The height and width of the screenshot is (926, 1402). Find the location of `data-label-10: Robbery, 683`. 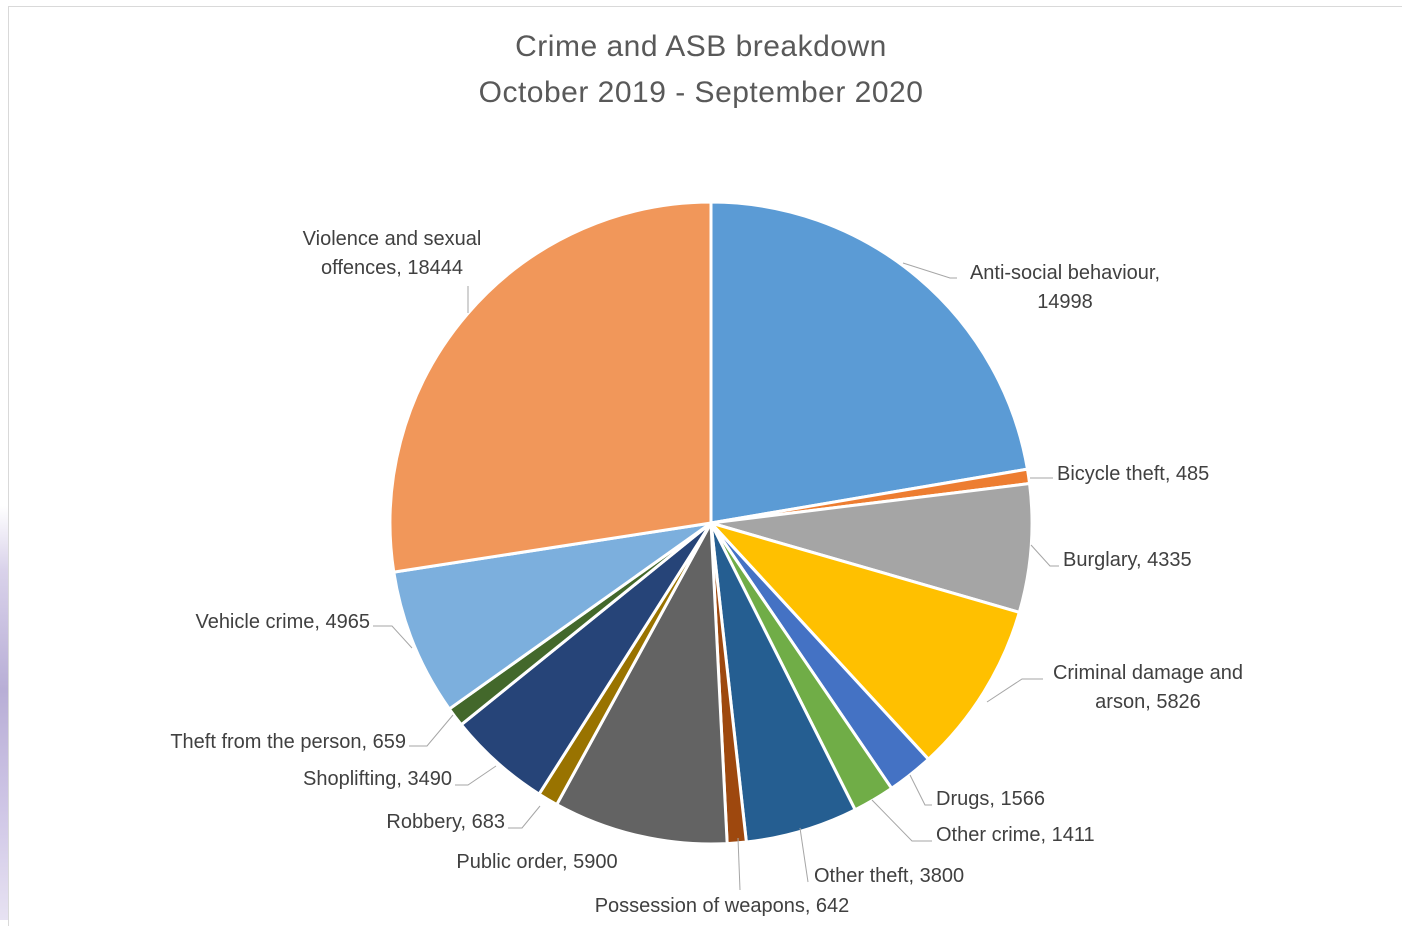

data-label-10: Robbery, 683 is located at coordinates (445, 822).